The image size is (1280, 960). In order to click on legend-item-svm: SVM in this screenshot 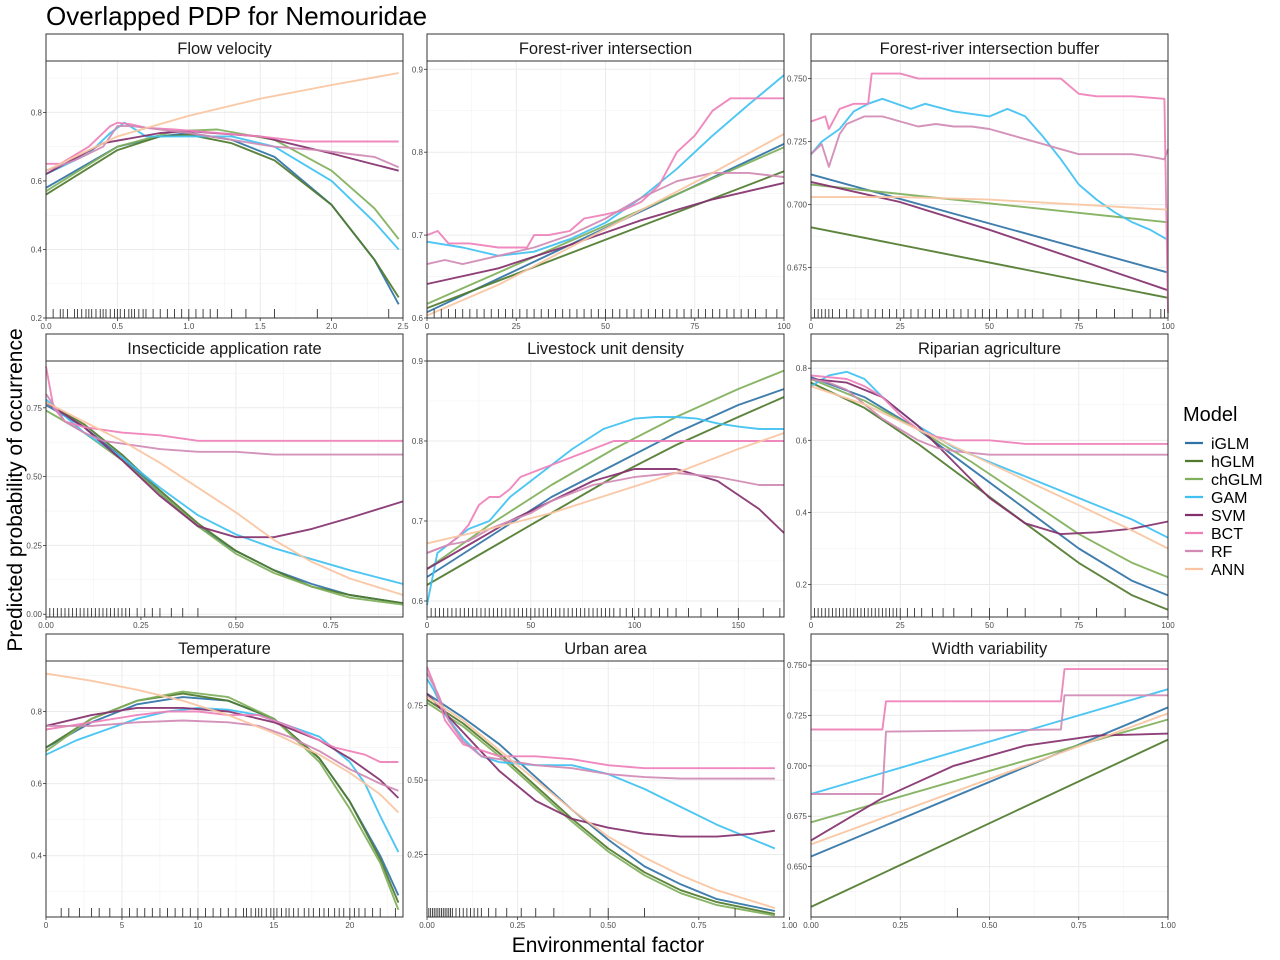, I will do `click(1215, 516)`.